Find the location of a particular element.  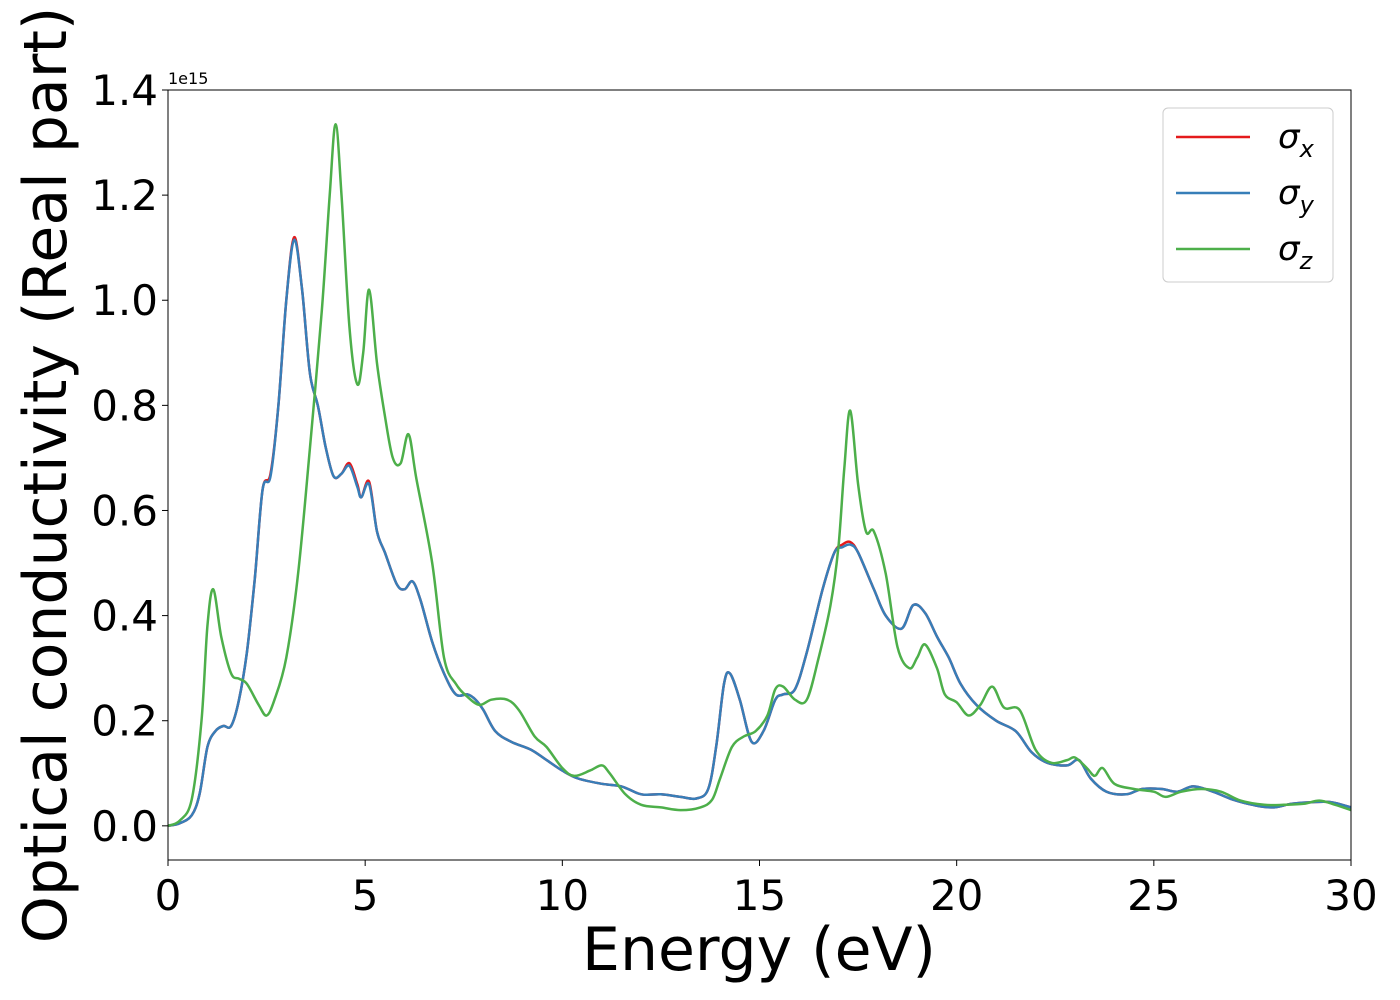

x-tick-label: 25 is located at coordinates (1153, 895).